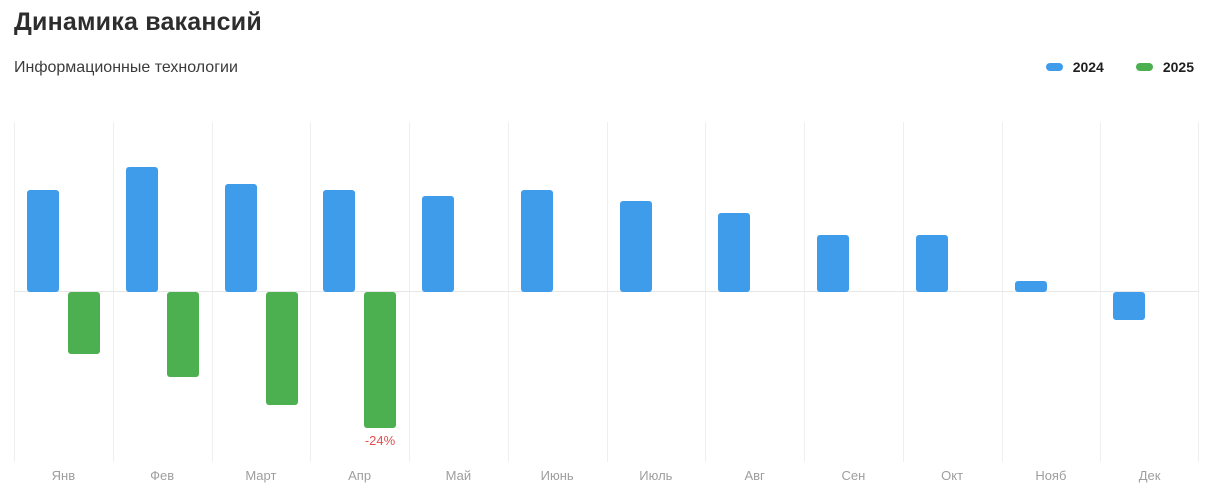 The height and width of the screenshot is (491, 1214). What do you see at coordinates (656, 475) in the screenshot?
I see `x-axis-label-Июль: Июль` at bounding box center [656, 475].